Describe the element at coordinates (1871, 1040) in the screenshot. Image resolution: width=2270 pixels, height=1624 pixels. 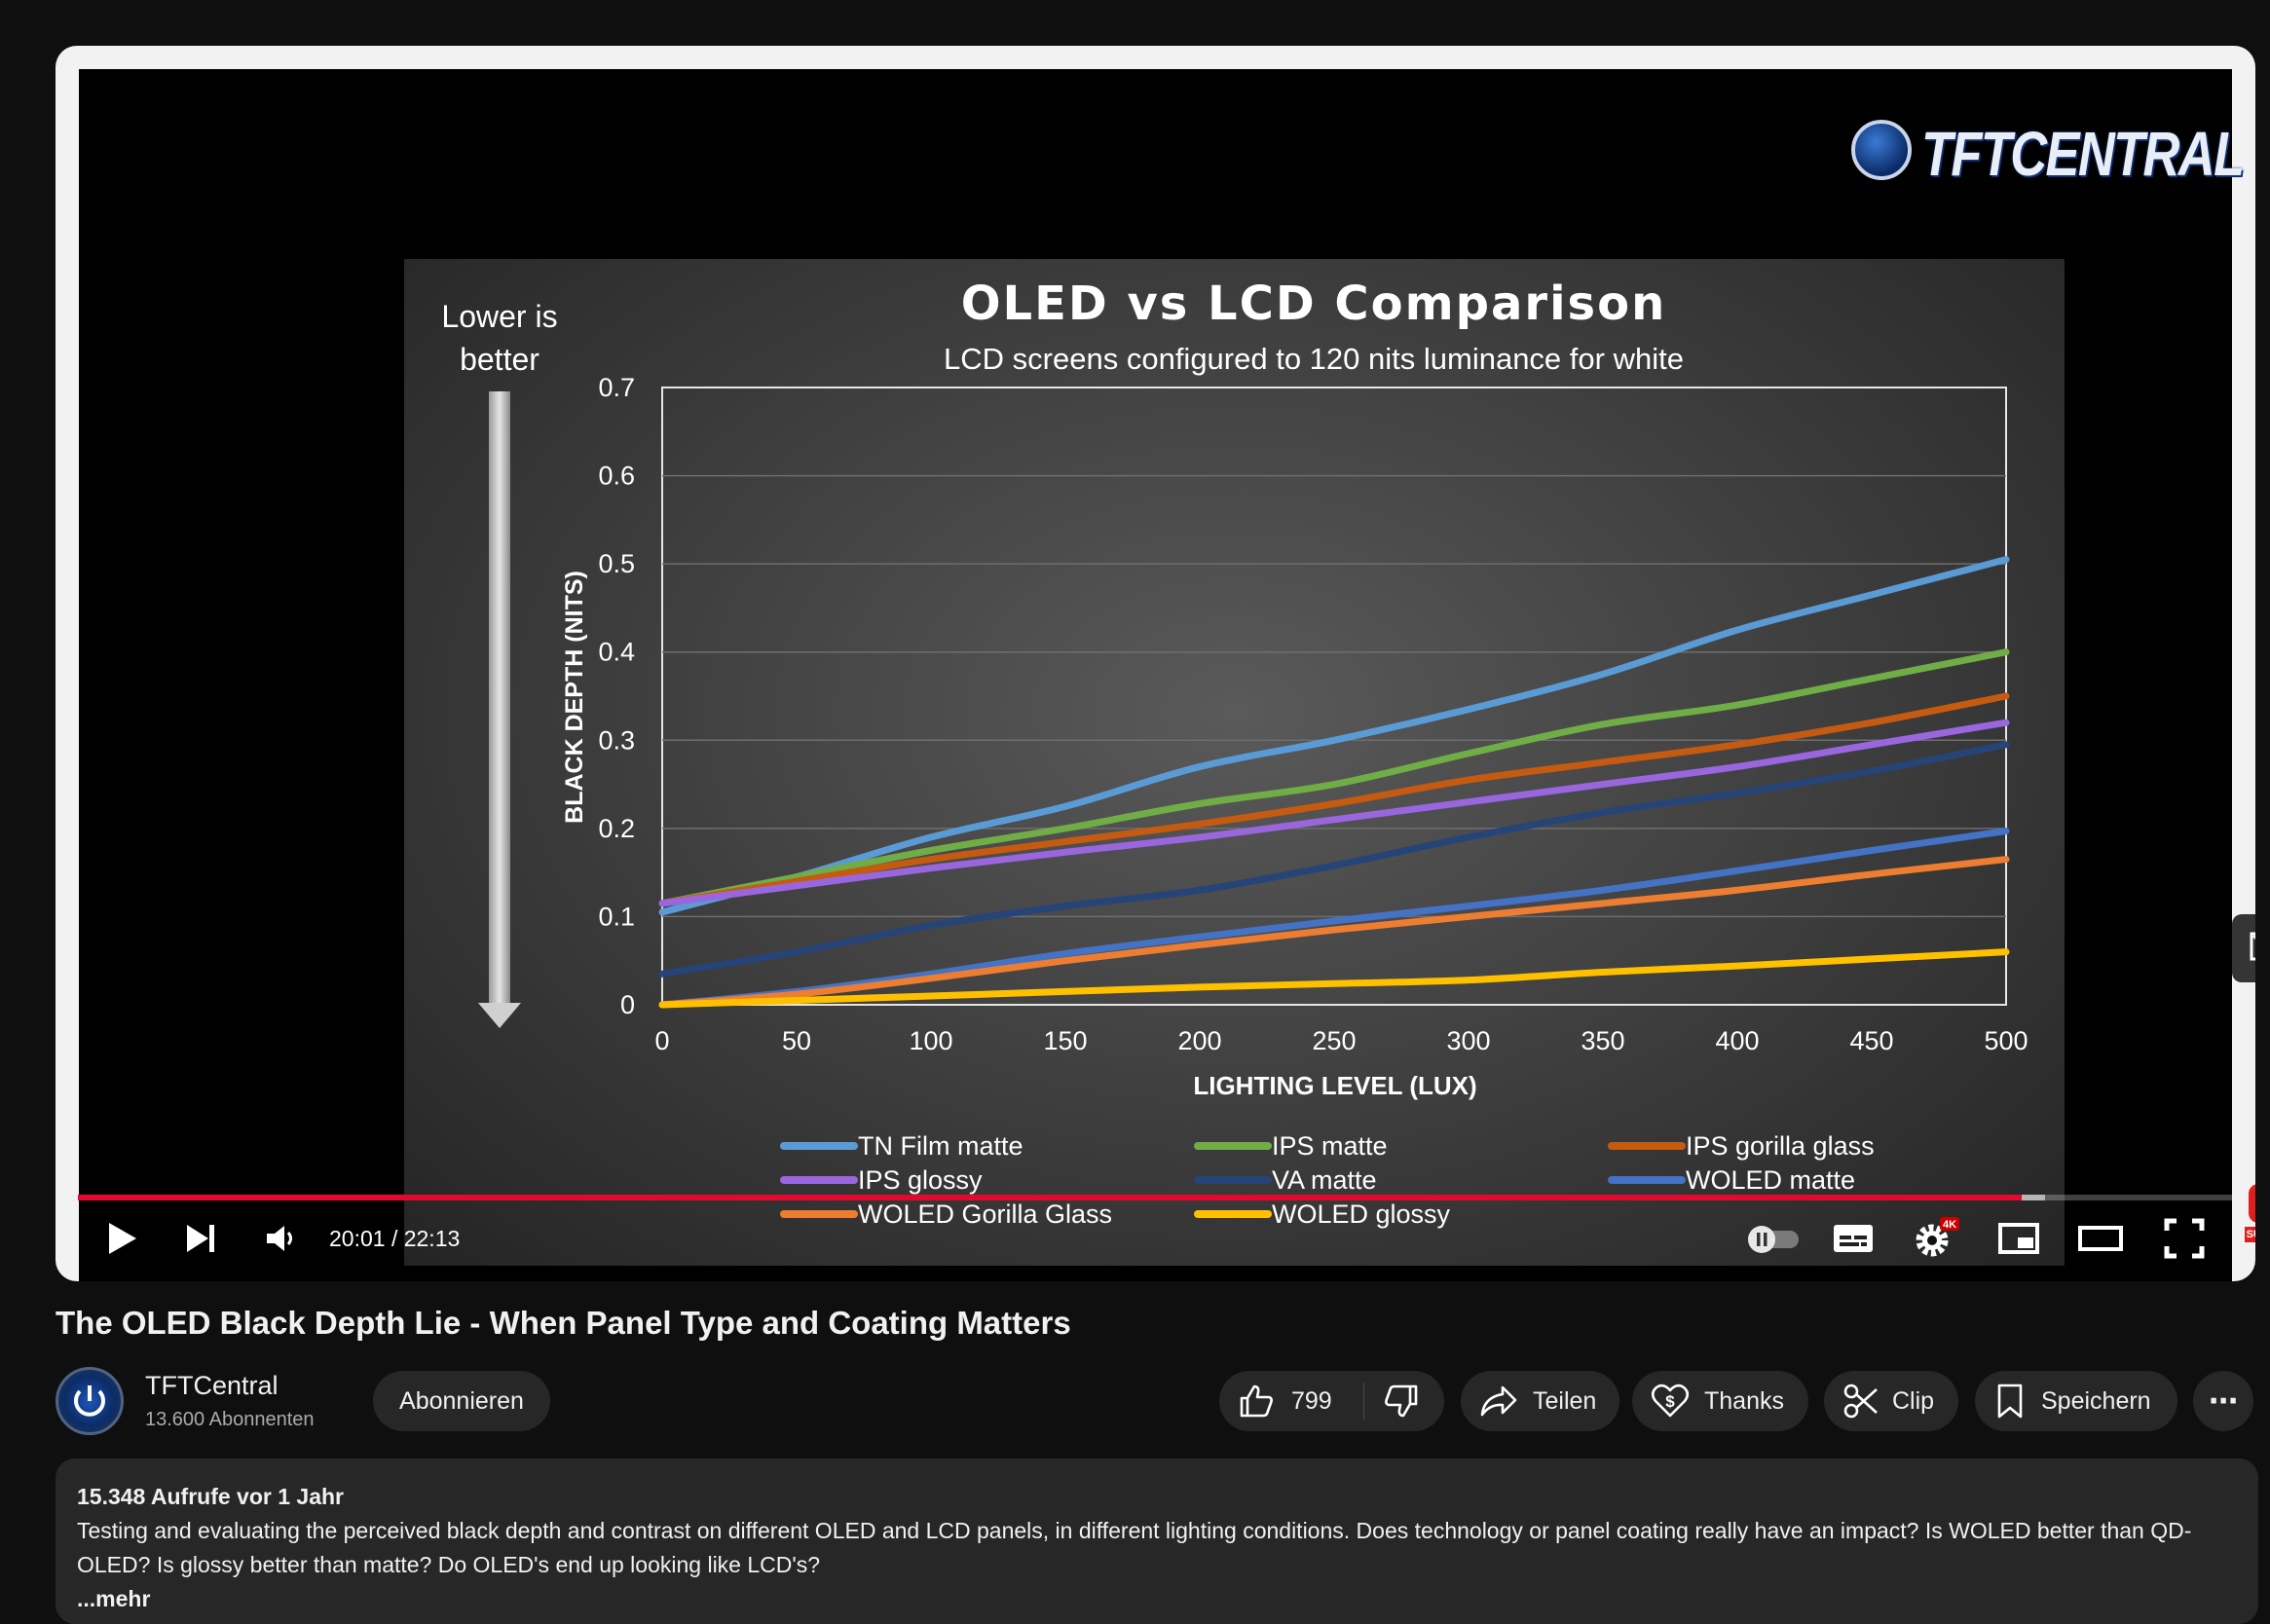
I see `x-tick-label: 450` at that location.